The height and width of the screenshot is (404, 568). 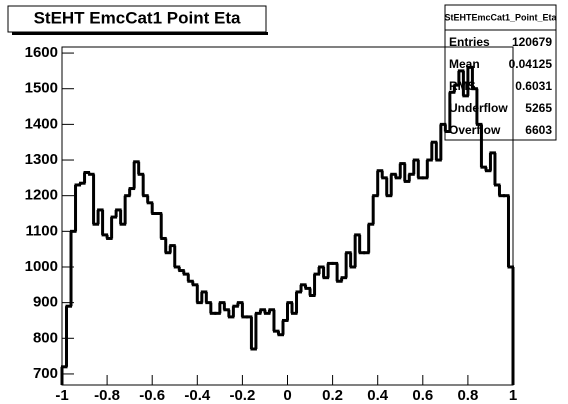 I want to click on x-tick-label: -0.2, so click(x=242, y=395).